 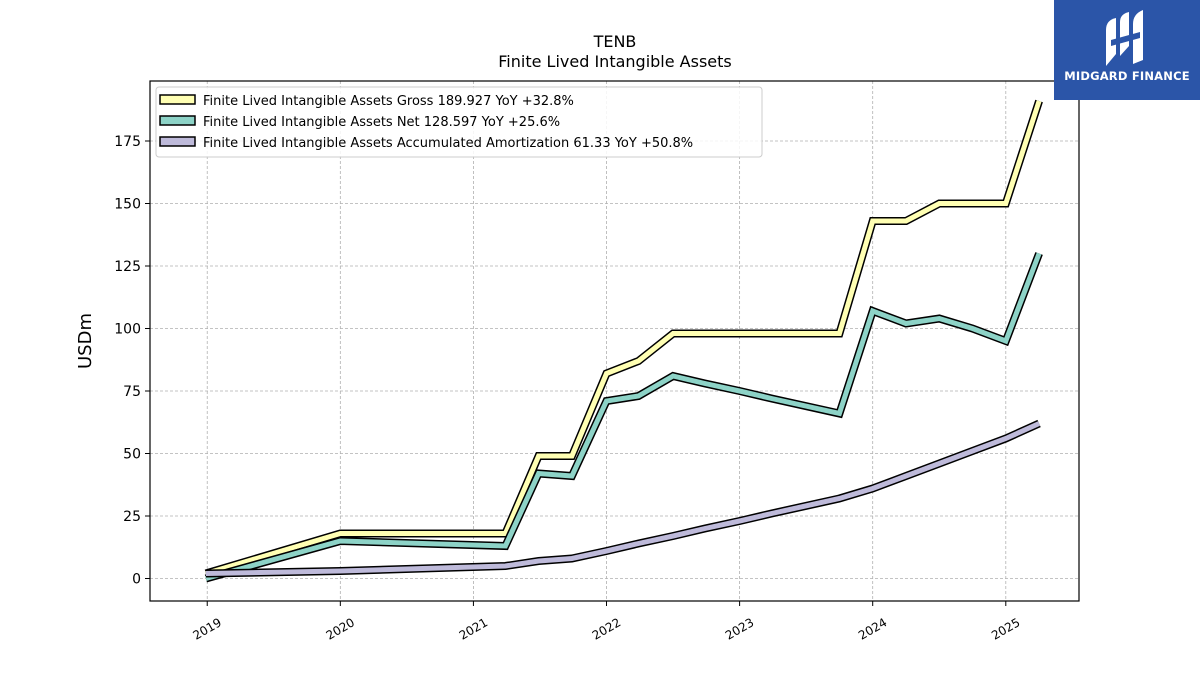 I want to click on chart-title: TENB, so click(x=615, y=41).